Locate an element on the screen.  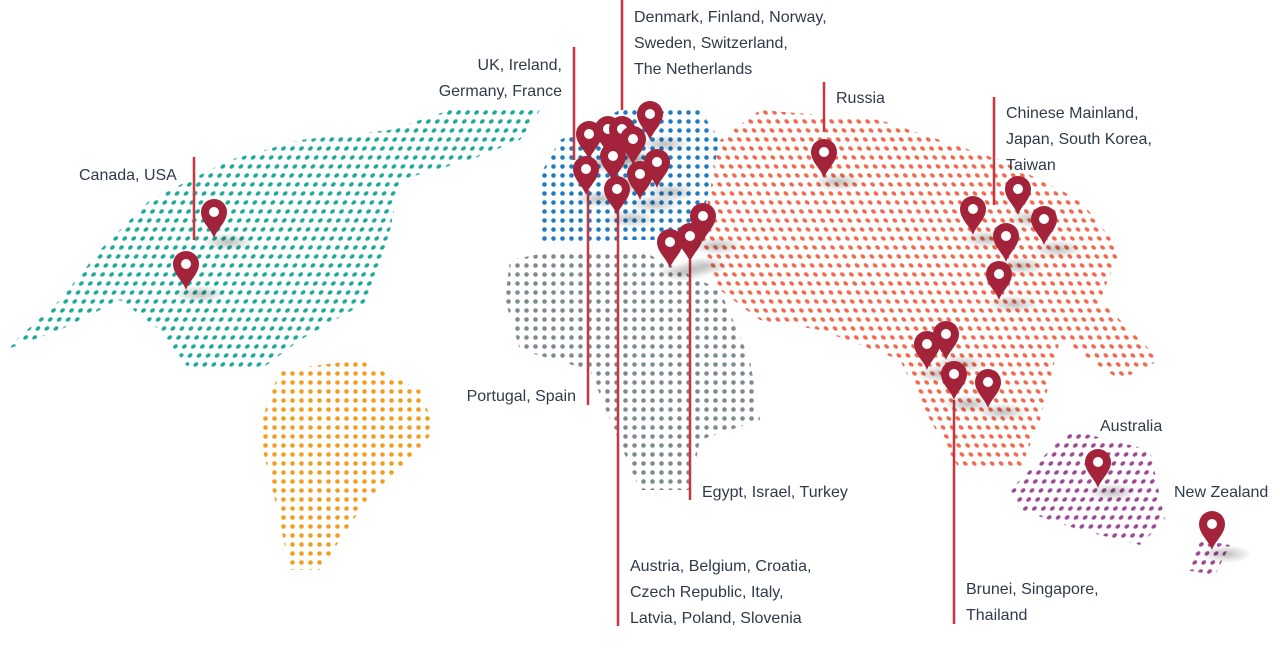
region-label: Brunei, Singapore, is located at coordinates (1032, 589).